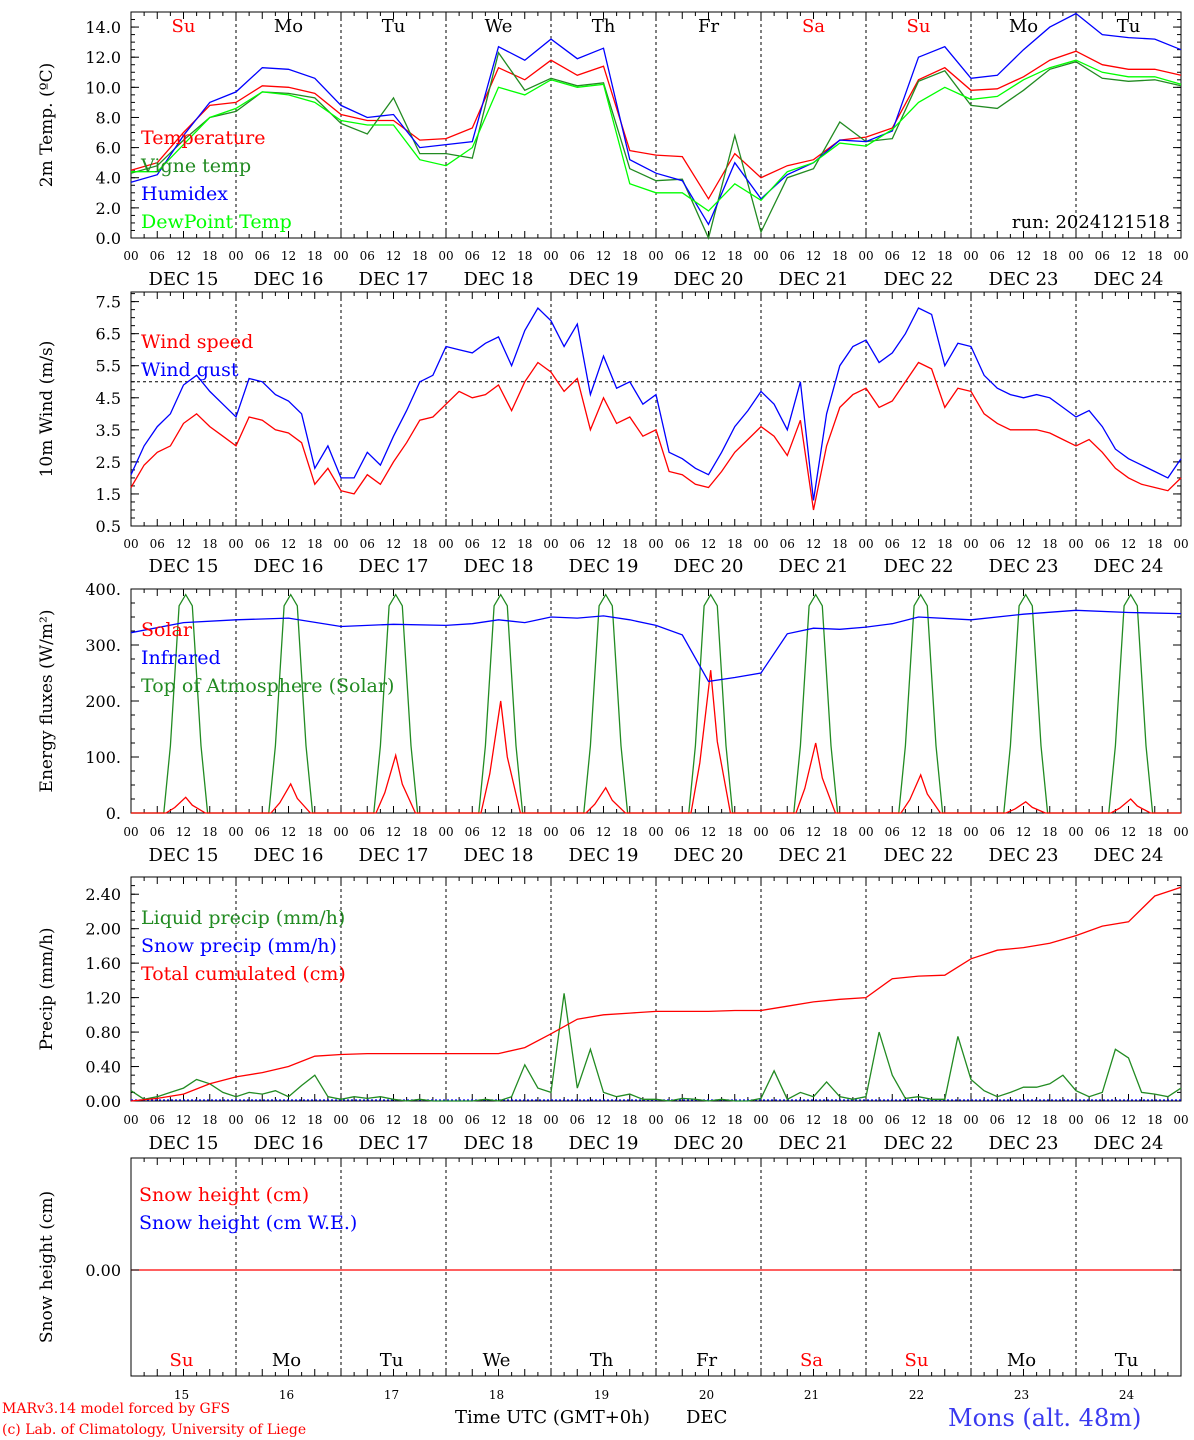 The image size is (1194, 1440). What do you see at coordinates (108, 238) in the screenshot?
I see `y-tick-label: 0.0` at bounding box center [108, 238].